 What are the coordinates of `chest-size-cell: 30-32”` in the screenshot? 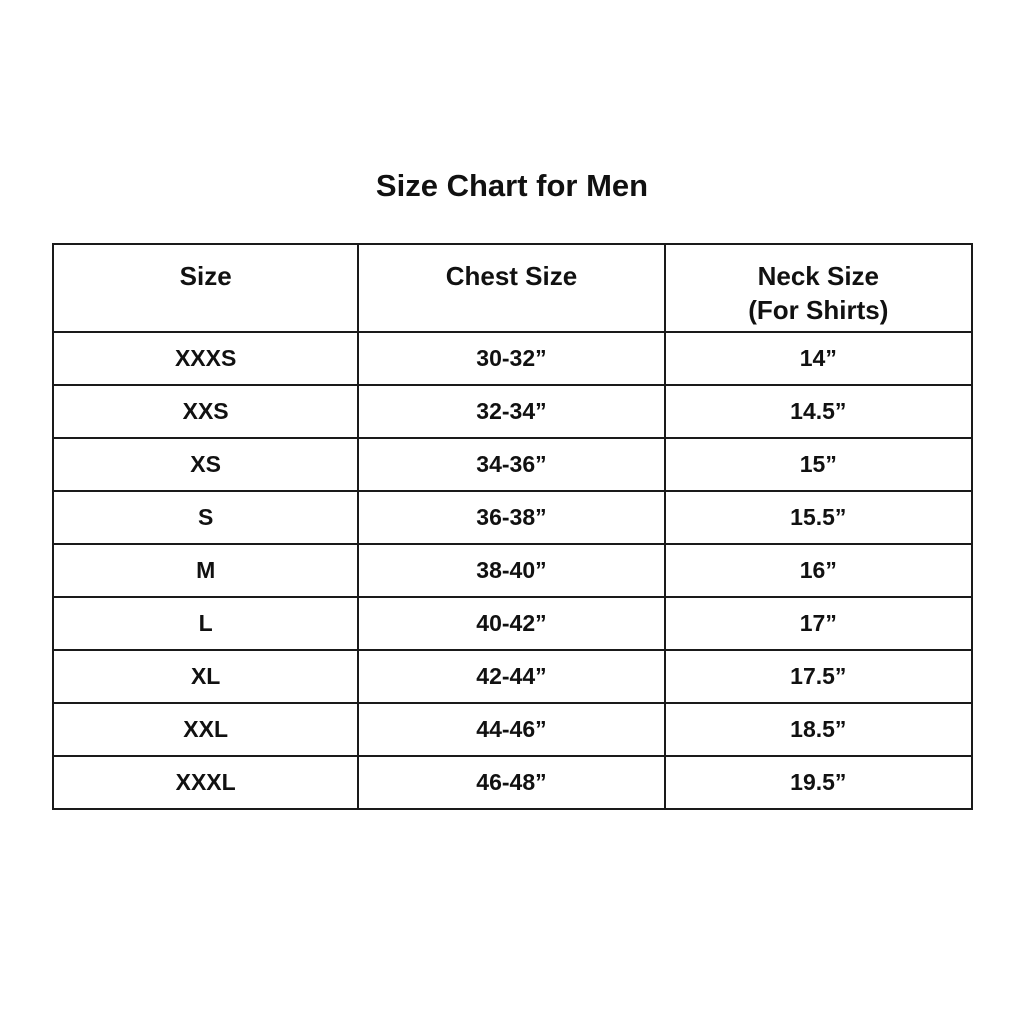 It's located at (511, 358).